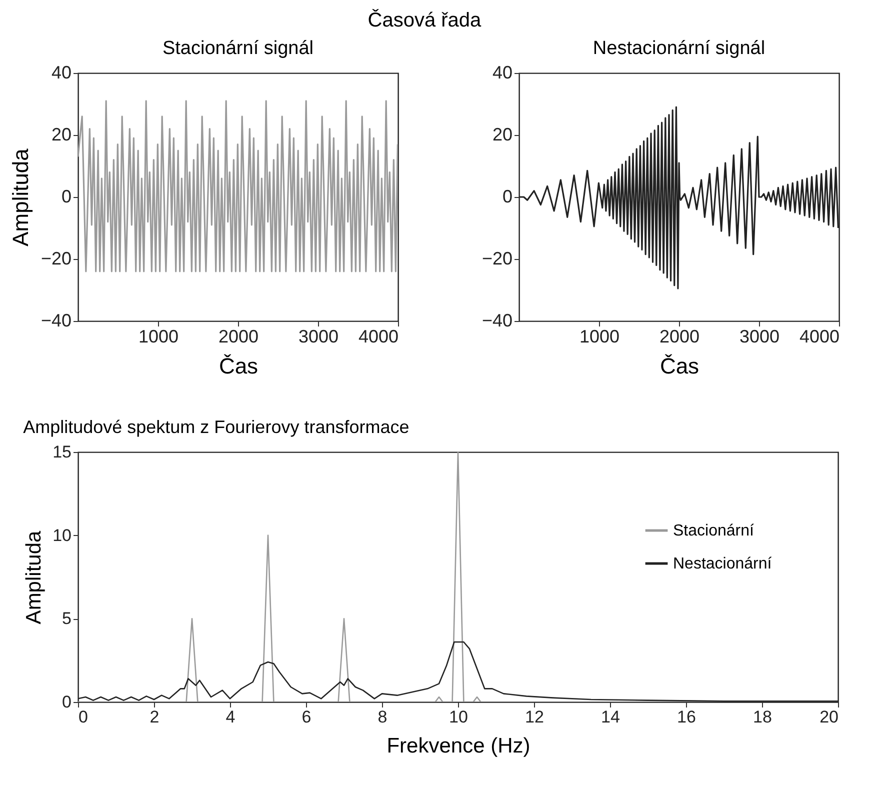 This screenshot has height=807, width=869. Describe the element at coordinates (610, 717) in the screenshot. I see `x-tick-label: 14` at that location.